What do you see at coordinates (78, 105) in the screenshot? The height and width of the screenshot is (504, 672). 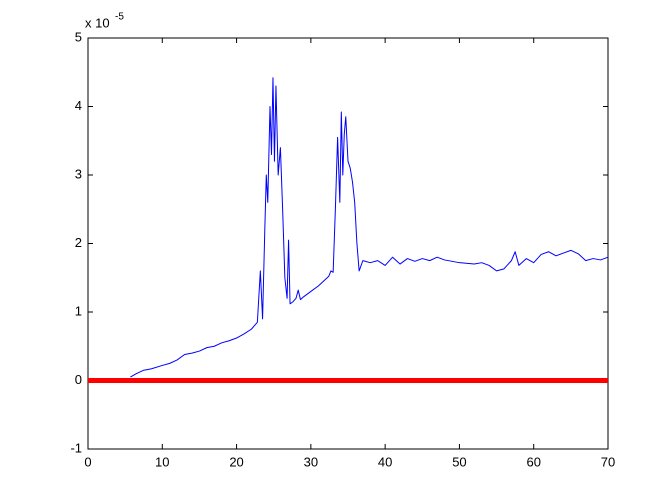 I see `y-tick-label: 4` at bounding box center [78, 105].